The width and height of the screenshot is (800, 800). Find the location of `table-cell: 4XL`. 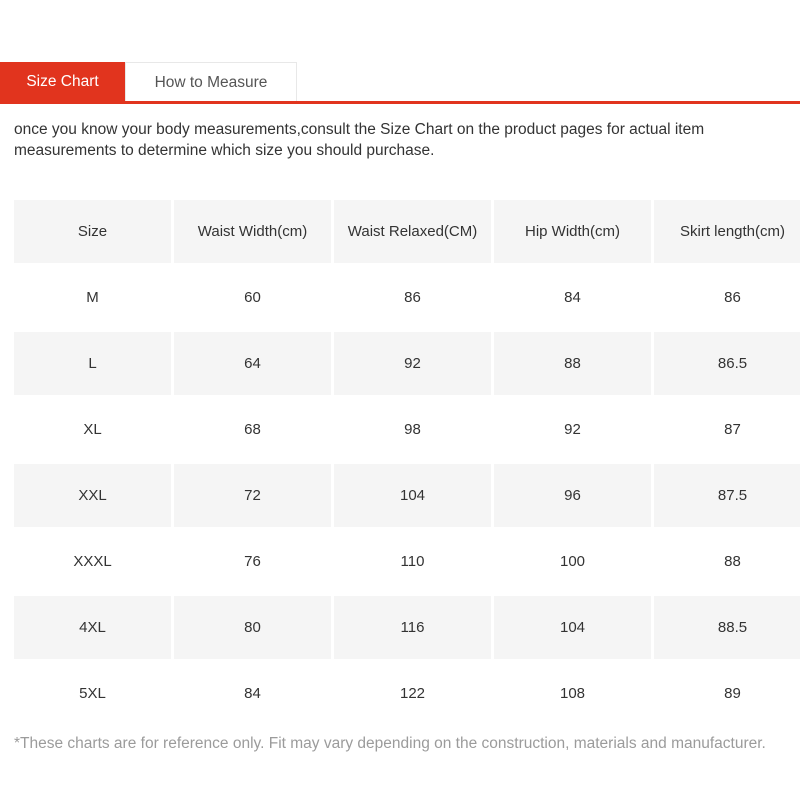

table-cell: 4XL is located at coordinates (92, 627).